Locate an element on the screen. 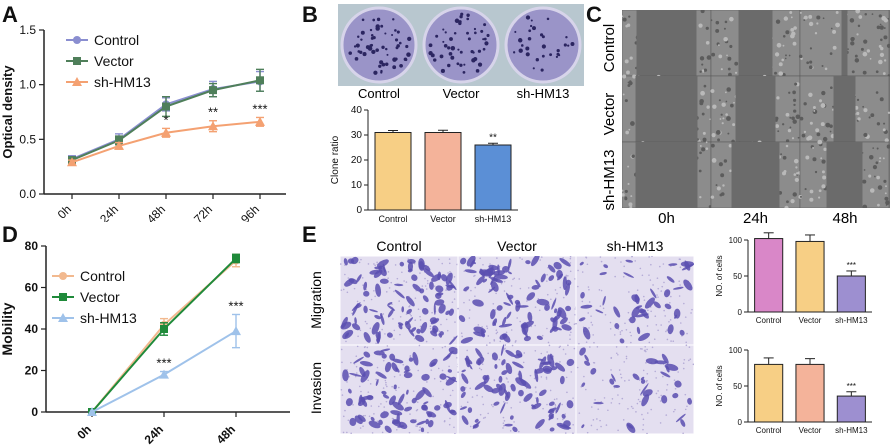  bar is located at coordinates (769, 275).